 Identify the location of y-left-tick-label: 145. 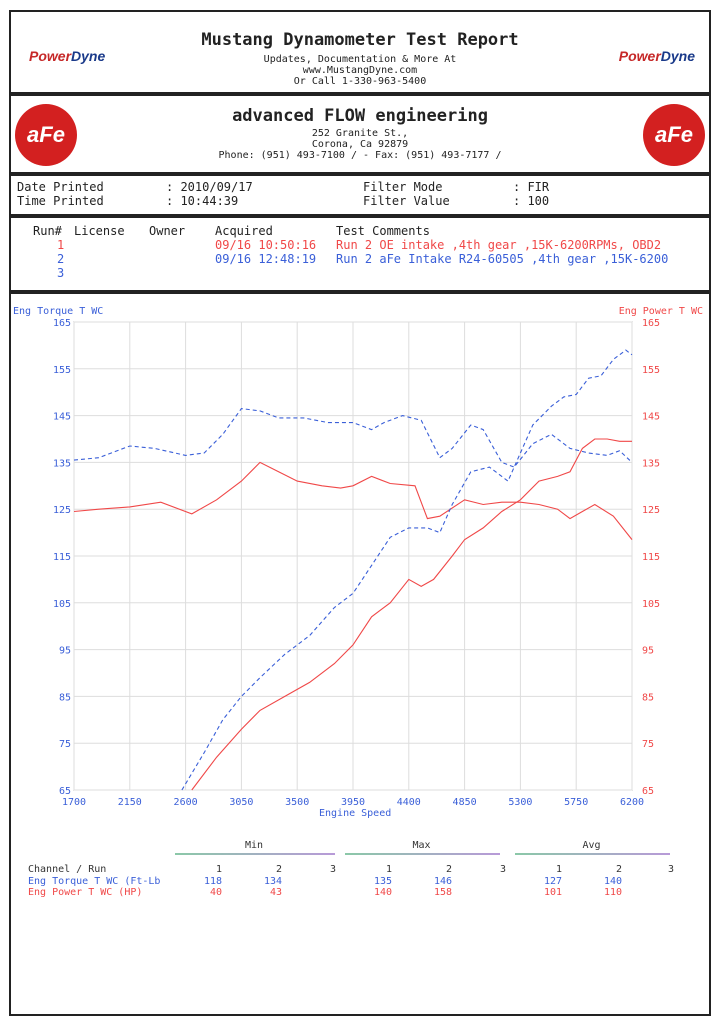
(62, 417).